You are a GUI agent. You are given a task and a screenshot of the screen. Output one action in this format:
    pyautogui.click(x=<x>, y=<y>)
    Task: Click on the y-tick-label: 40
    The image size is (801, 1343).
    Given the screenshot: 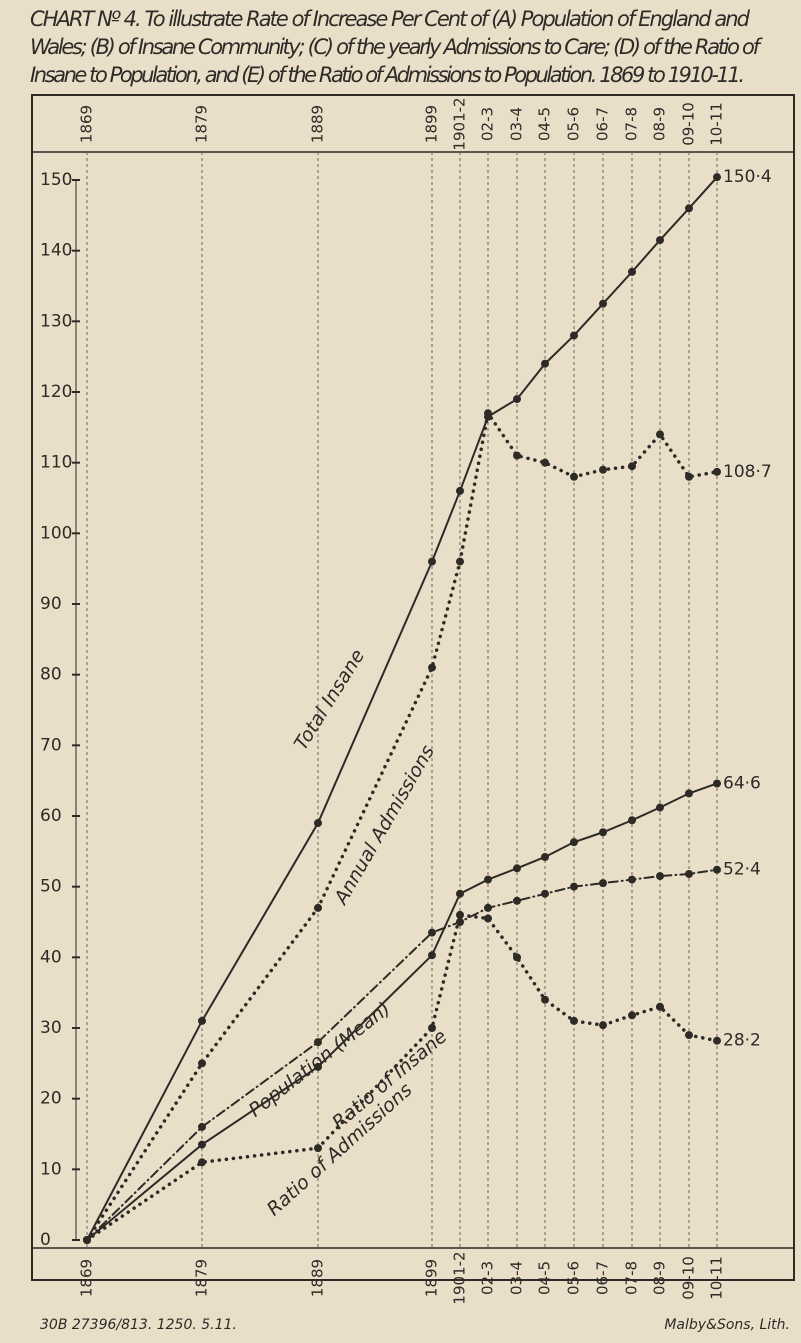 What is the action you would take?
    pyautogui.click(x=51, y=957)
    